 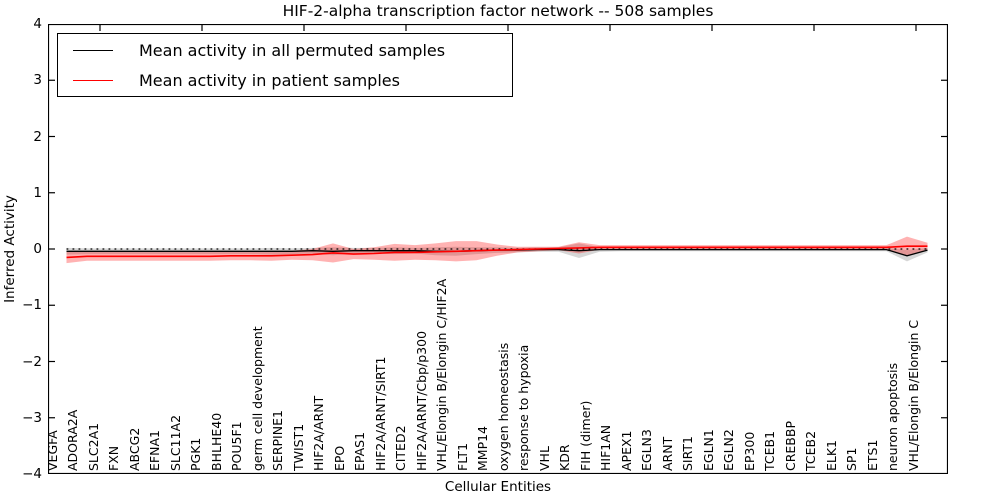 I want to click on x-tick-label: ELK1, so click(x=831, y=455).